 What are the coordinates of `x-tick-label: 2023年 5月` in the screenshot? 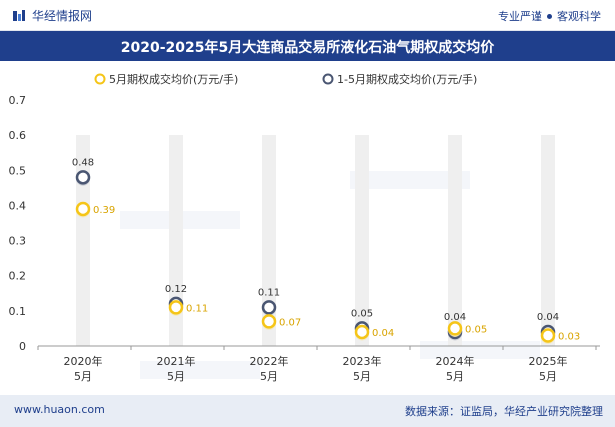 It's located at (362, 368).